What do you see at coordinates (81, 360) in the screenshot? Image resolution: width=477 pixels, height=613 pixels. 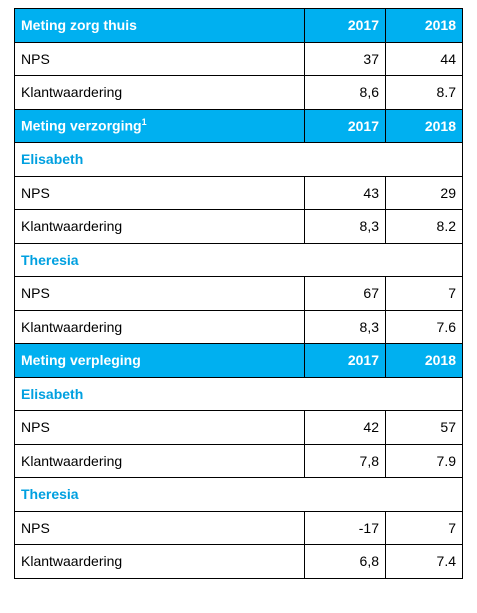 I see `section-title: Meting verpleging` at bounding box center [81, 360].